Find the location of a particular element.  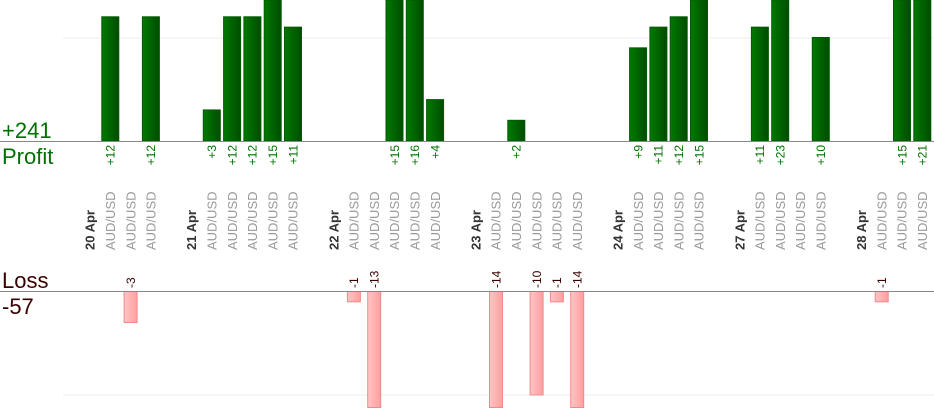

date-label: 24 Apr is located at coordinates (617, 230).